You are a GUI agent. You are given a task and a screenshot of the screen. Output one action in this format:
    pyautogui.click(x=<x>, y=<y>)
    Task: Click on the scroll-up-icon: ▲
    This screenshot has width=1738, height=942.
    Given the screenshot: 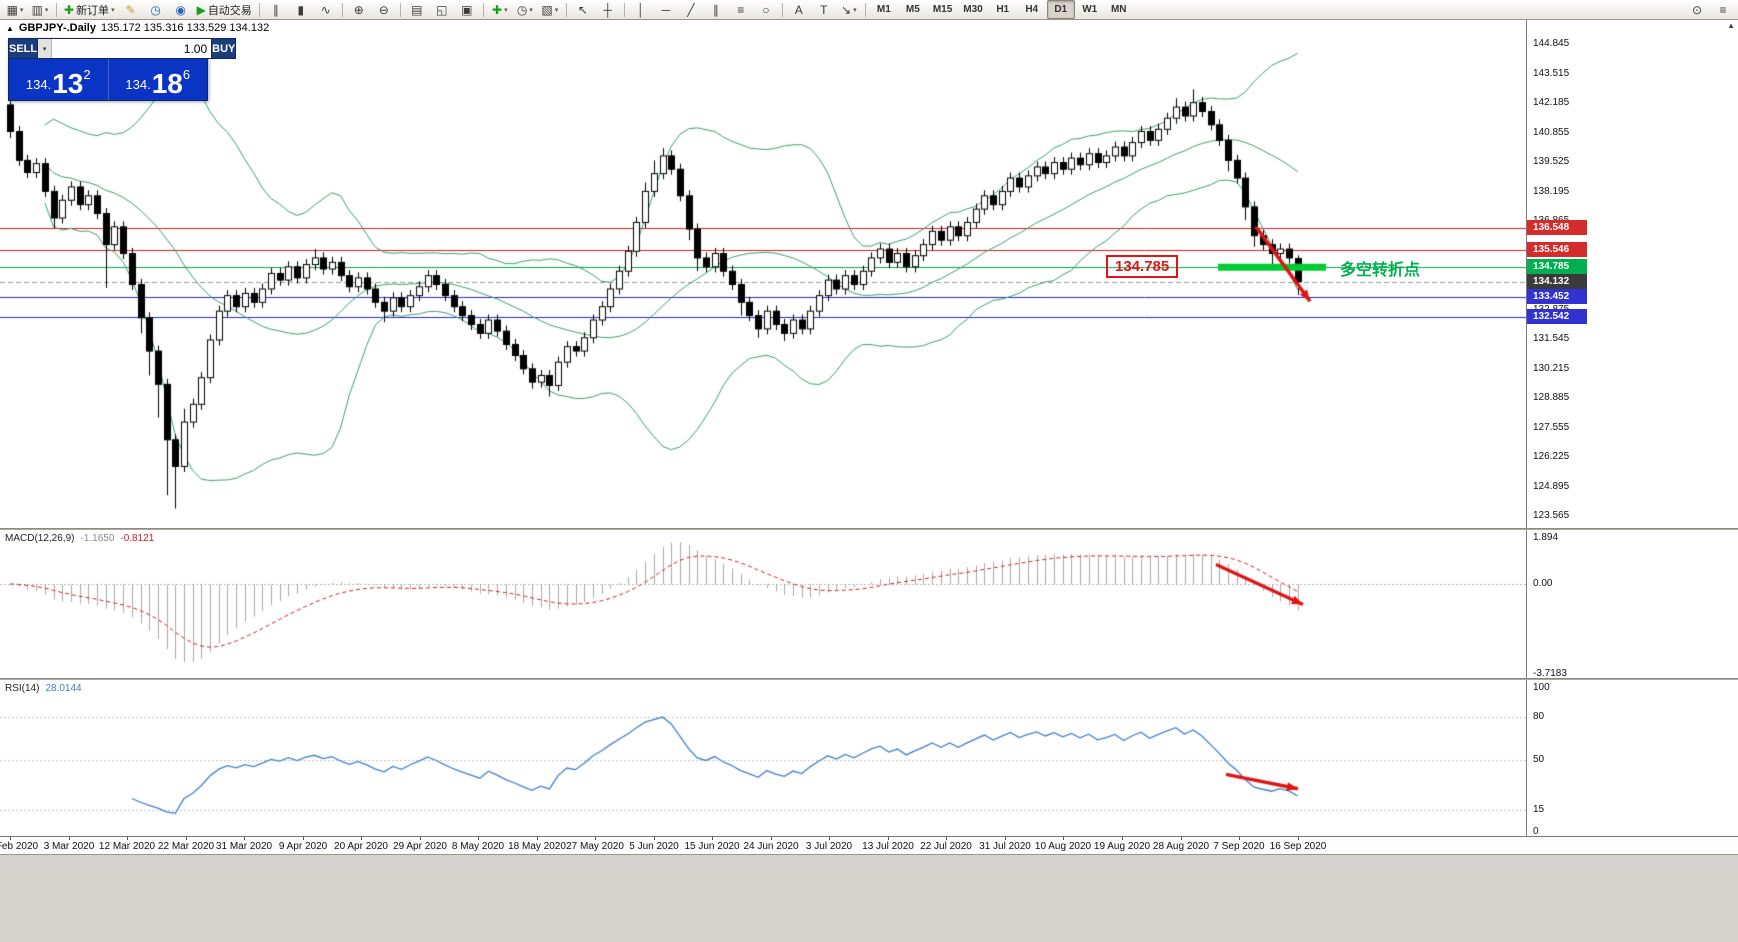 What is the action you would take?
    pyautogui.click(x=1731, y=25)
    